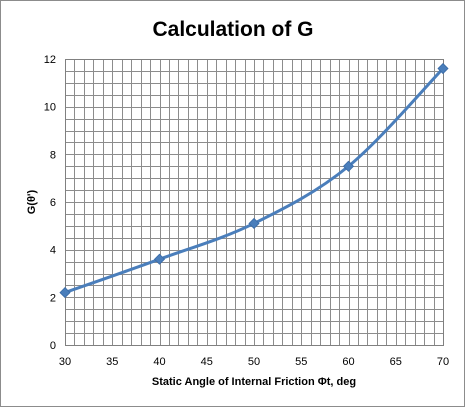  What do you see at coordinates (32, 201) in the screenshot?
I see `y-axis-label: G(θ')` at bounding box center [32, 201].